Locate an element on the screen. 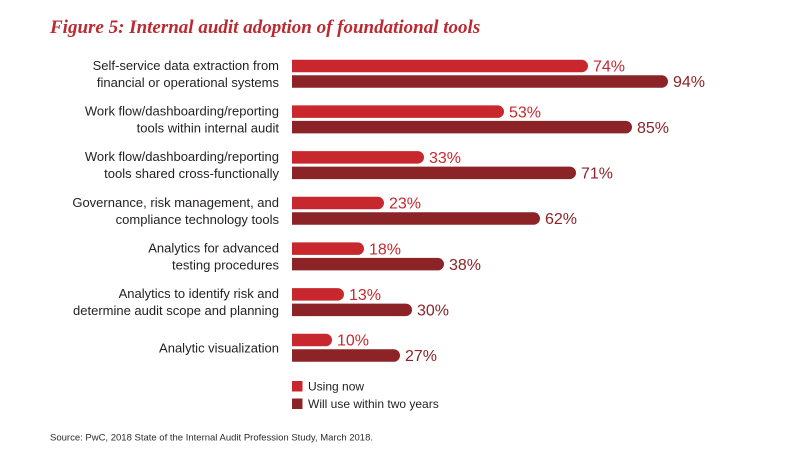 This screenshot has width=786, height=468. value-label-using-now-6: 13% is located at coordinates (365, 295).